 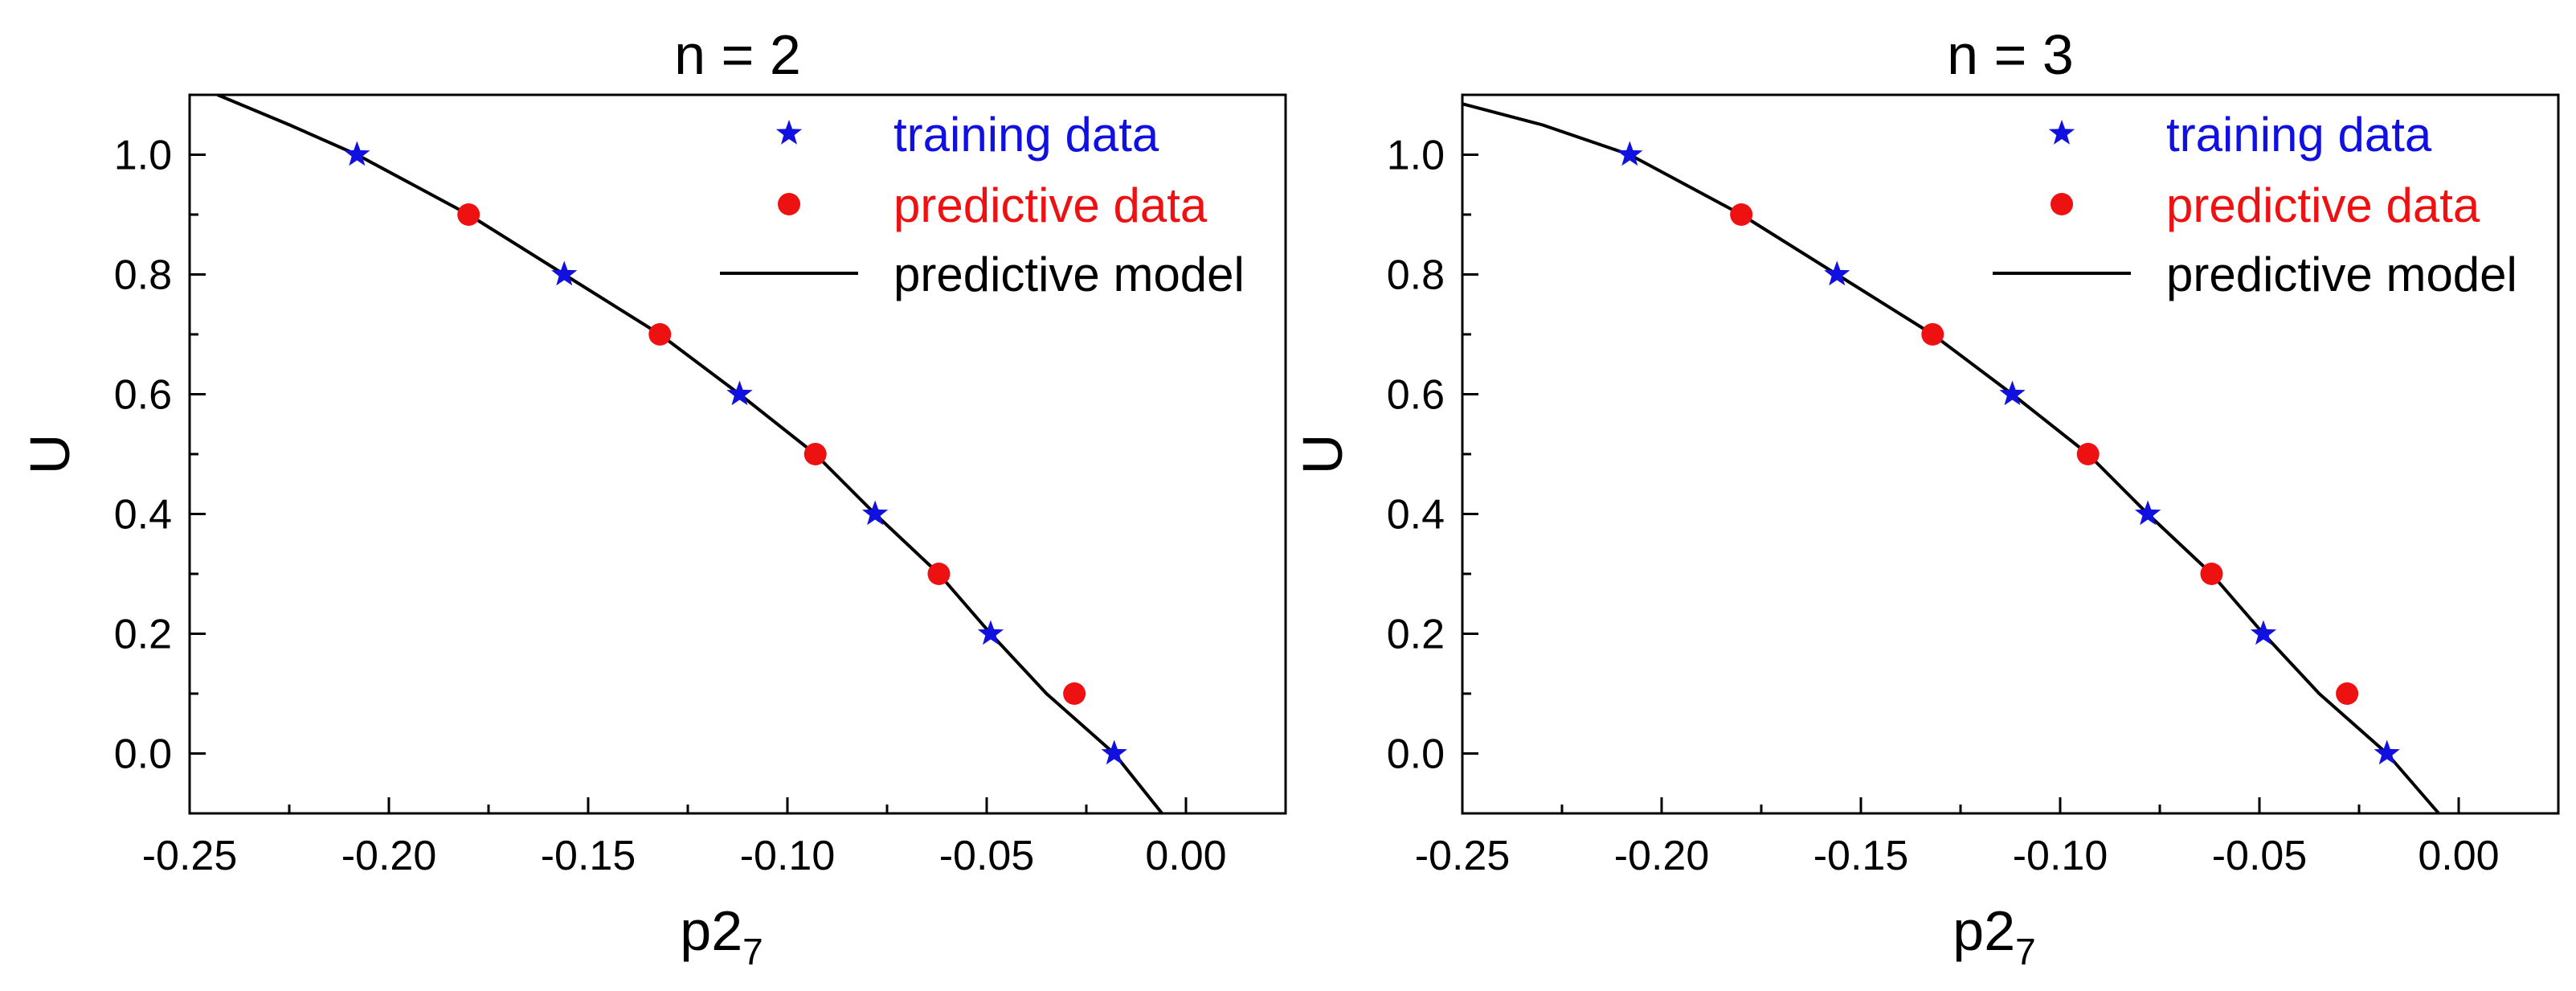 What do you see at coordinates (2010, 55) in the screenshot?
I see `chart-title: n = 3` at bounding box center [2010, 55].